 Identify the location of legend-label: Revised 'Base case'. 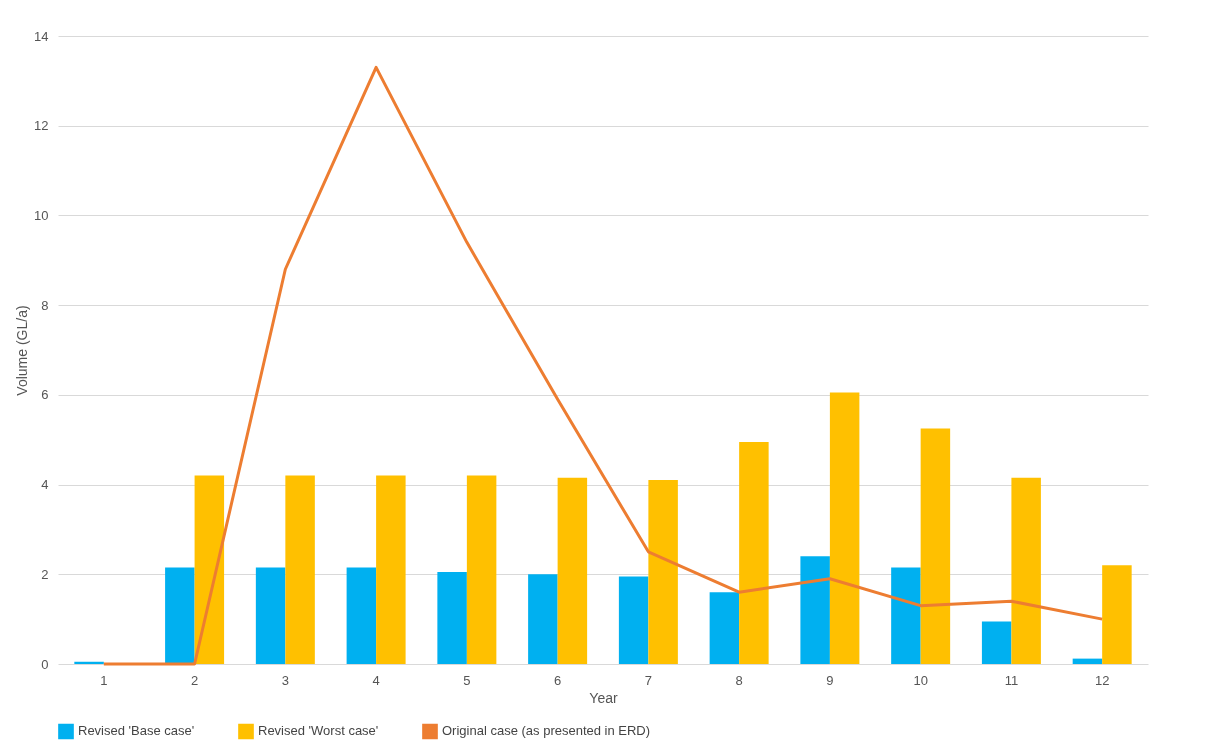
(136, 731).